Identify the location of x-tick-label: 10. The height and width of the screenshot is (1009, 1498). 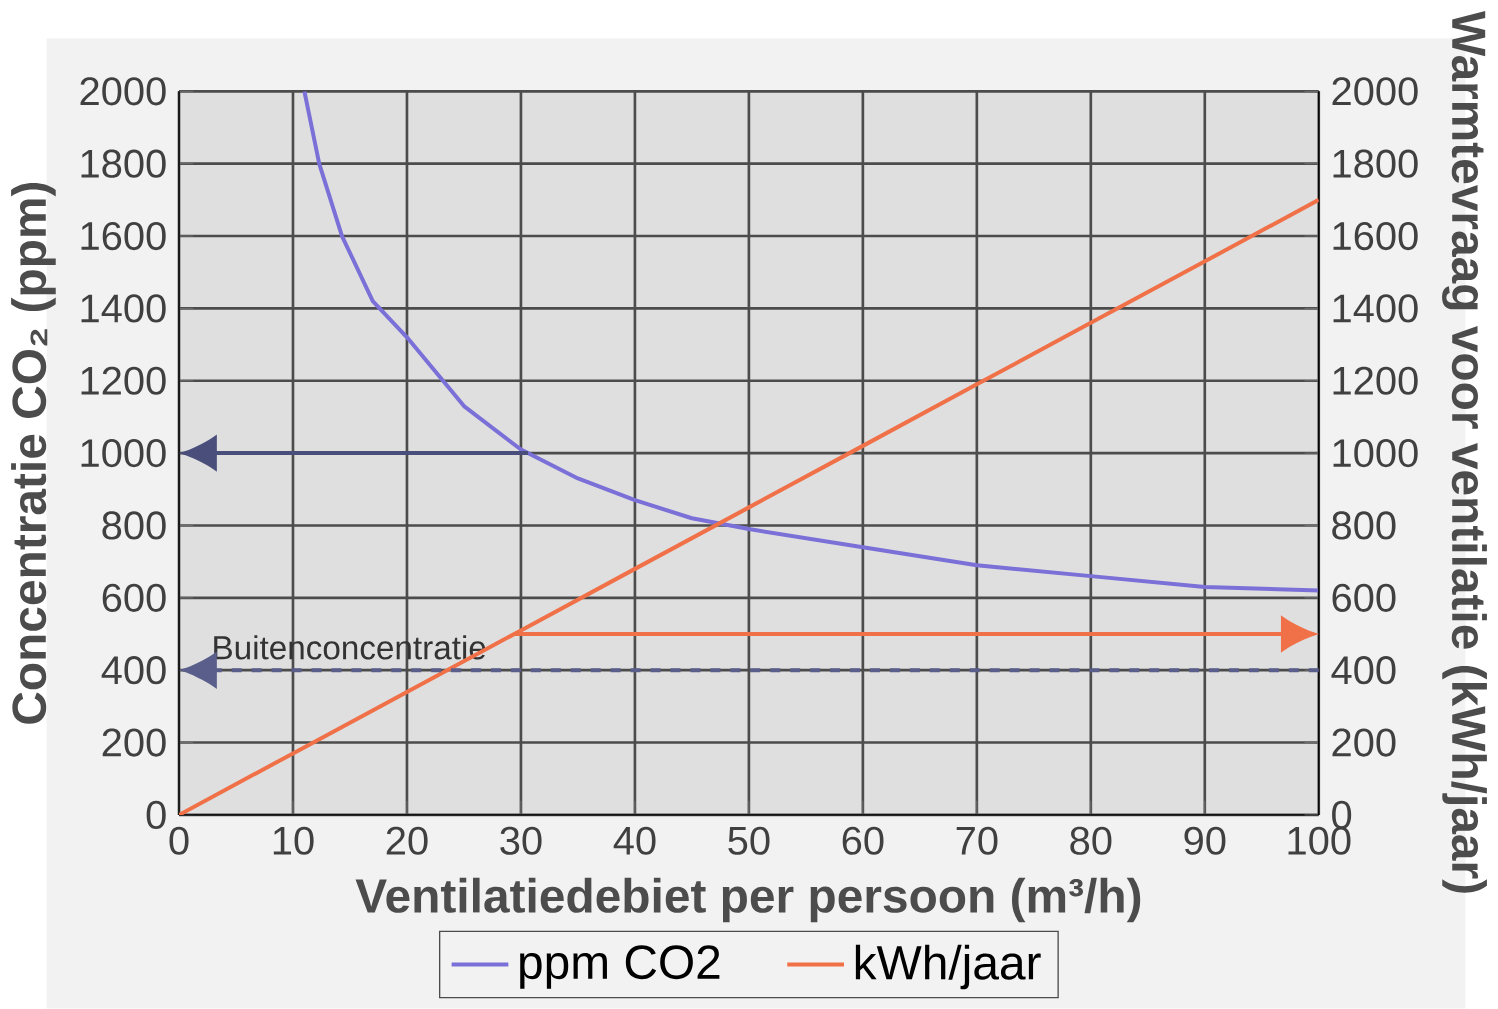
(293, 840).